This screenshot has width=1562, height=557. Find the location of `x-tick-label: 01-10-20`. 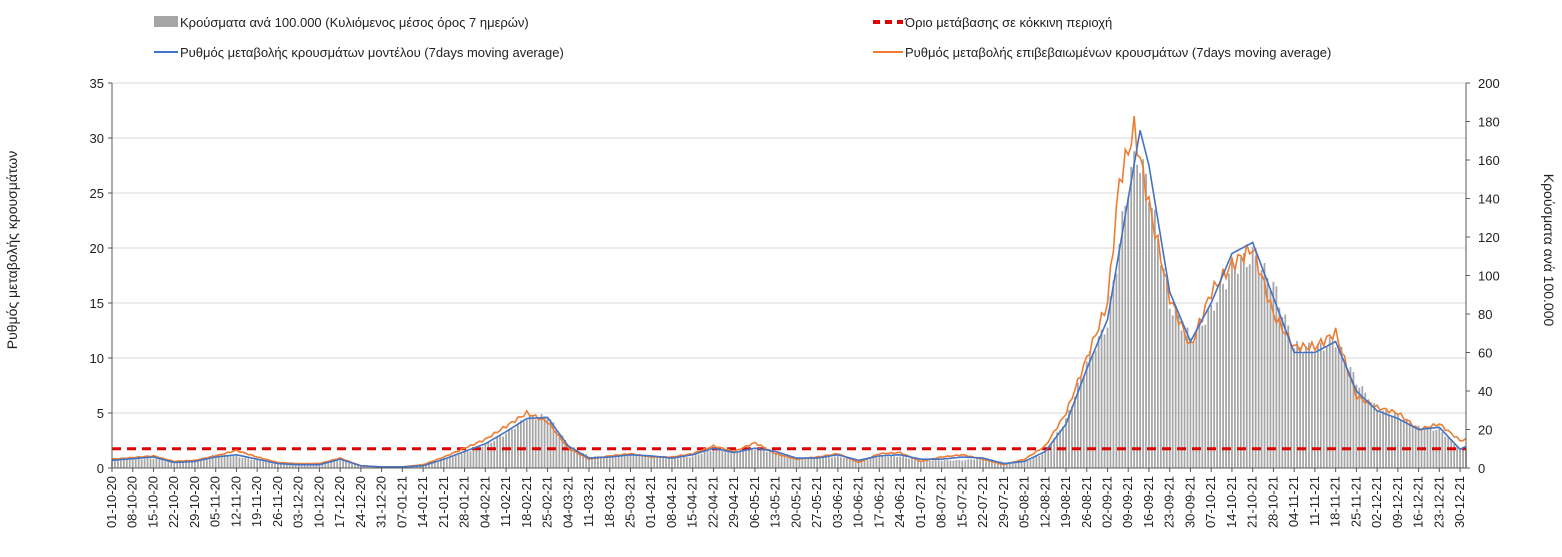

x-tick-label: 01-10-20 is located at coordinates (111, 502).